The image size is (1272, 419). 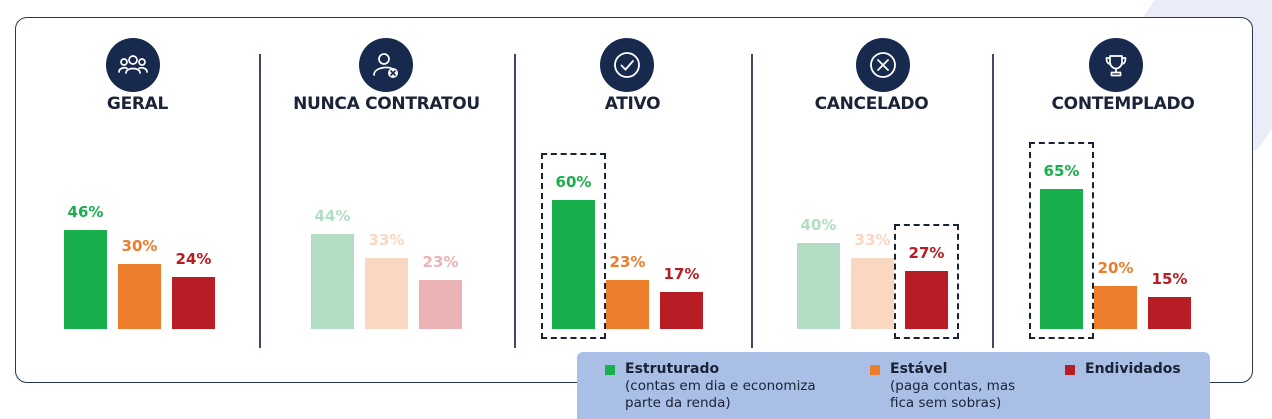 What do you see at coordinates (1070, 370) in the screenshot?
I see `legend-swatch-endividados` at bounding box center [1070, 370].